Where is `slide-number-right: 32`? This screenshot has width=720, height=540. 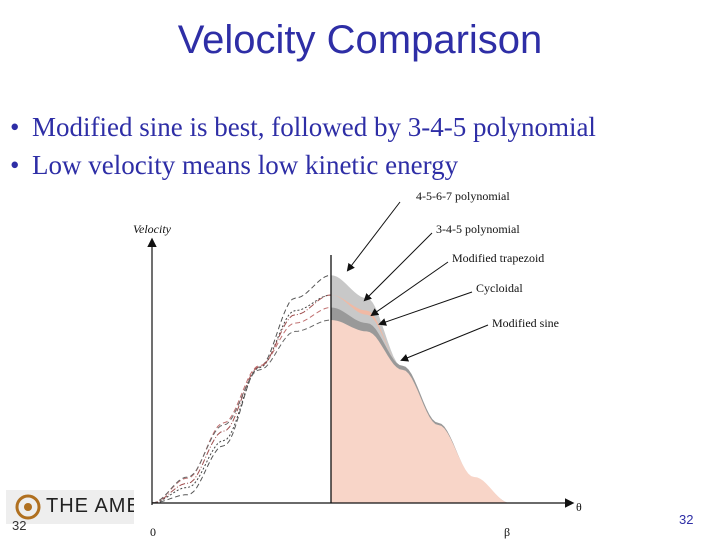 slide-number-right: 32 is located at coordinates (686, 519).